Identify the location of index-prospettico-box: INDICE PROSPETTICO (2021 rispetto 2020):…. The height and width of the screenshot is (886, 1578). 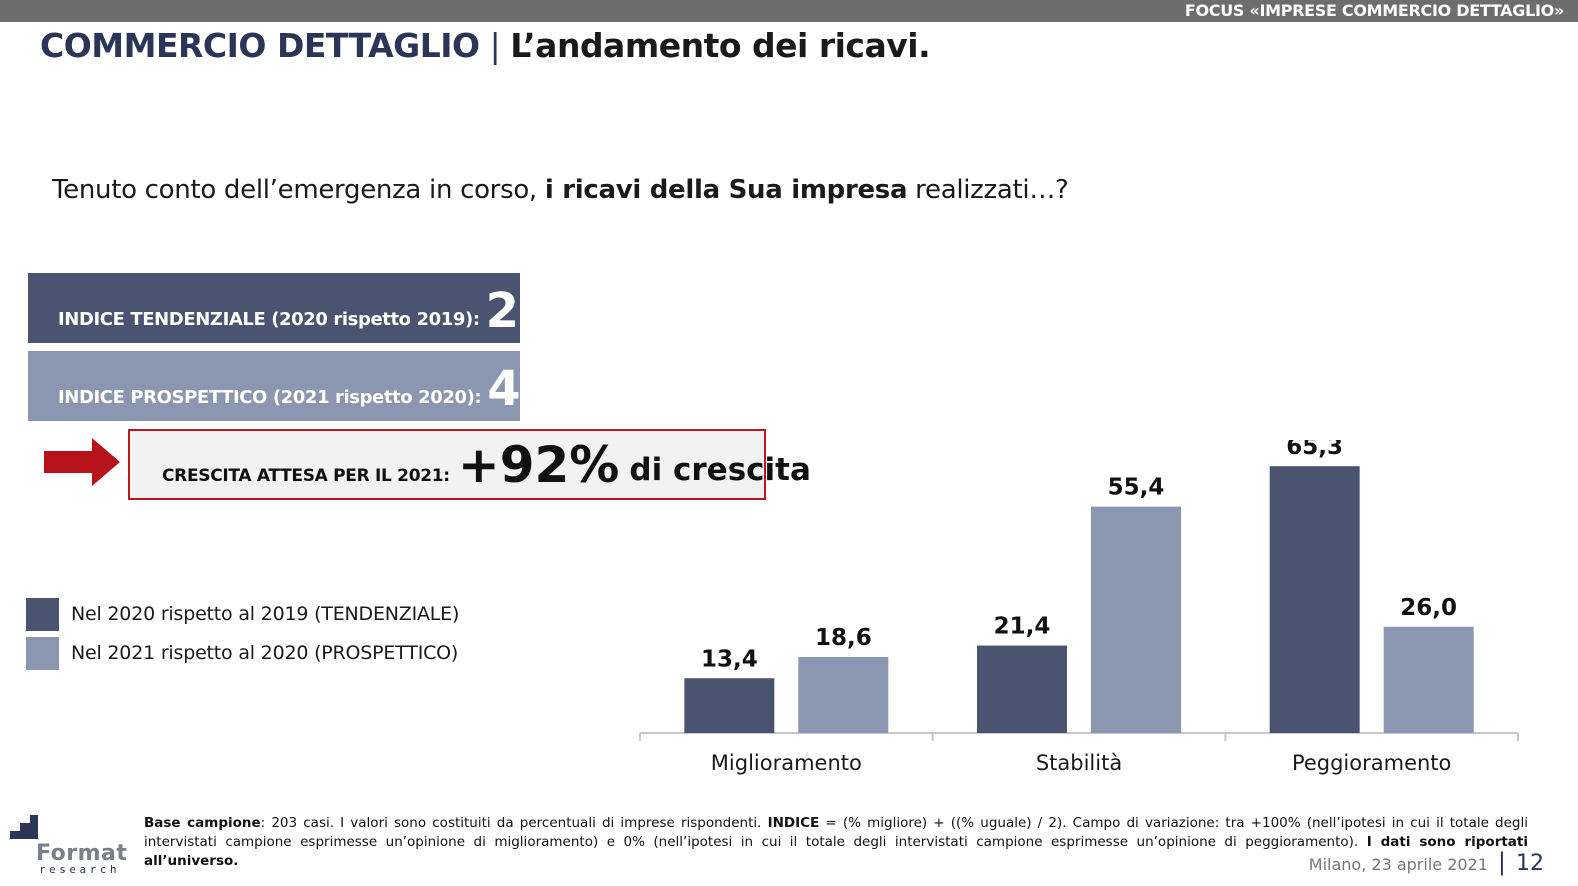
(291, 386).